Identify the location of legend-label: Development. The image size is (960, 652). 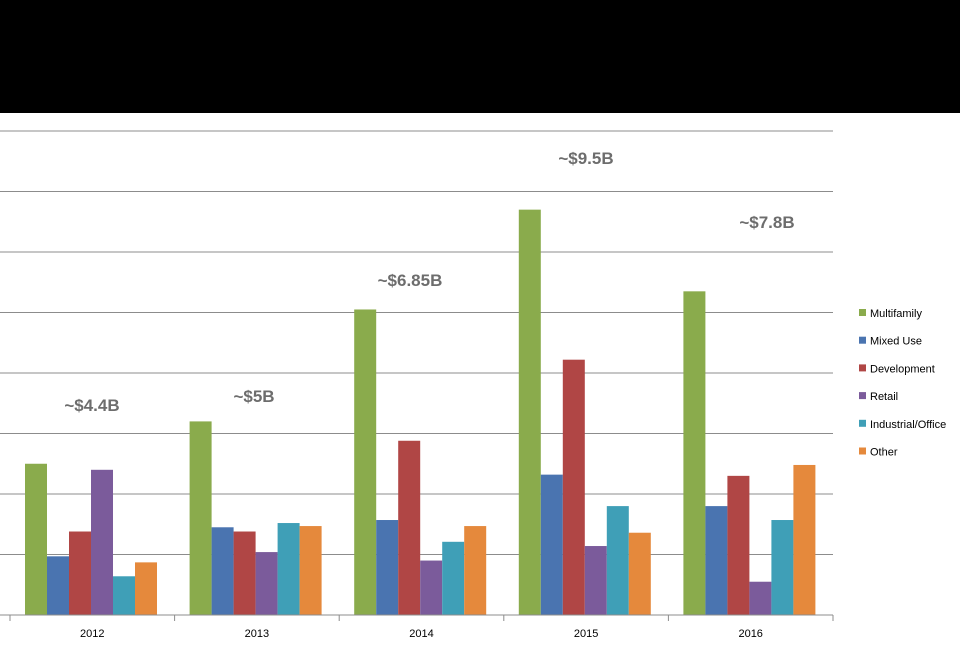
(902, 369).